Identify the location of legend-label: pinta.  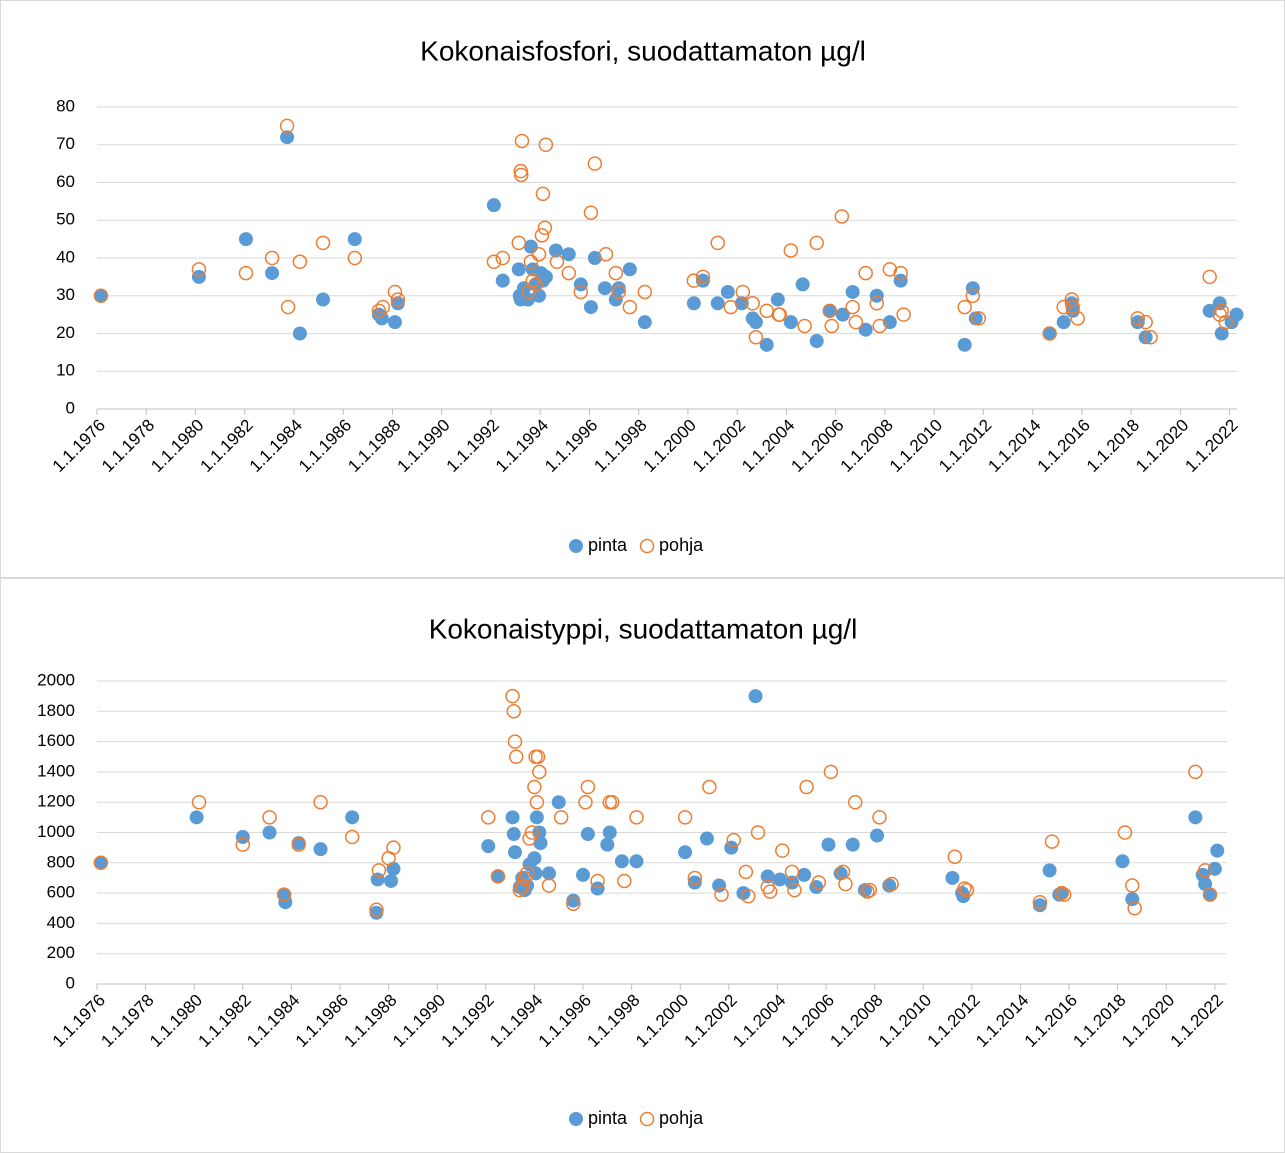
(608, 1118).